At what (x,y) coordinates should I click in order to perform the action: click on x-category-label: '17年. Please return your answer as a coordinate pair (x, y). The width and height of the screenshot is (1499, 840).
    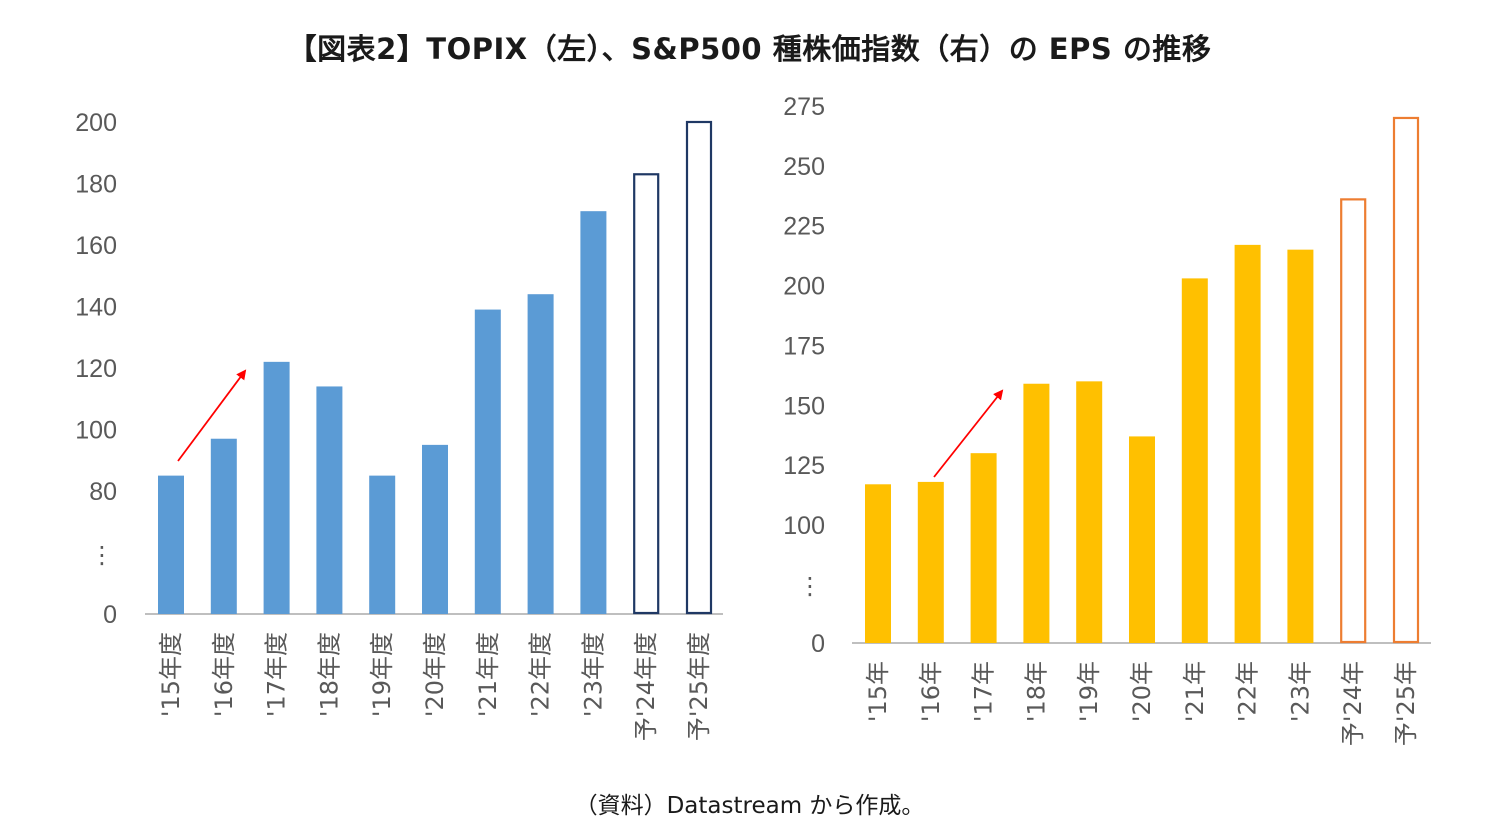
    Looking at the image, I should click on (984, 691).